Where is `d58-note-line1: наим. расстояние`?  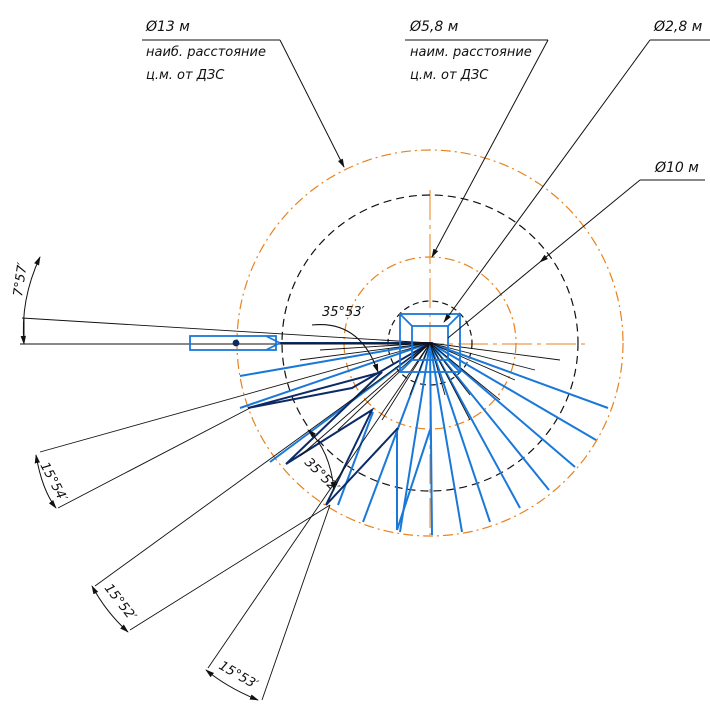
d58-note-line1: наим. расстояние is located at coordinates (471, 52).